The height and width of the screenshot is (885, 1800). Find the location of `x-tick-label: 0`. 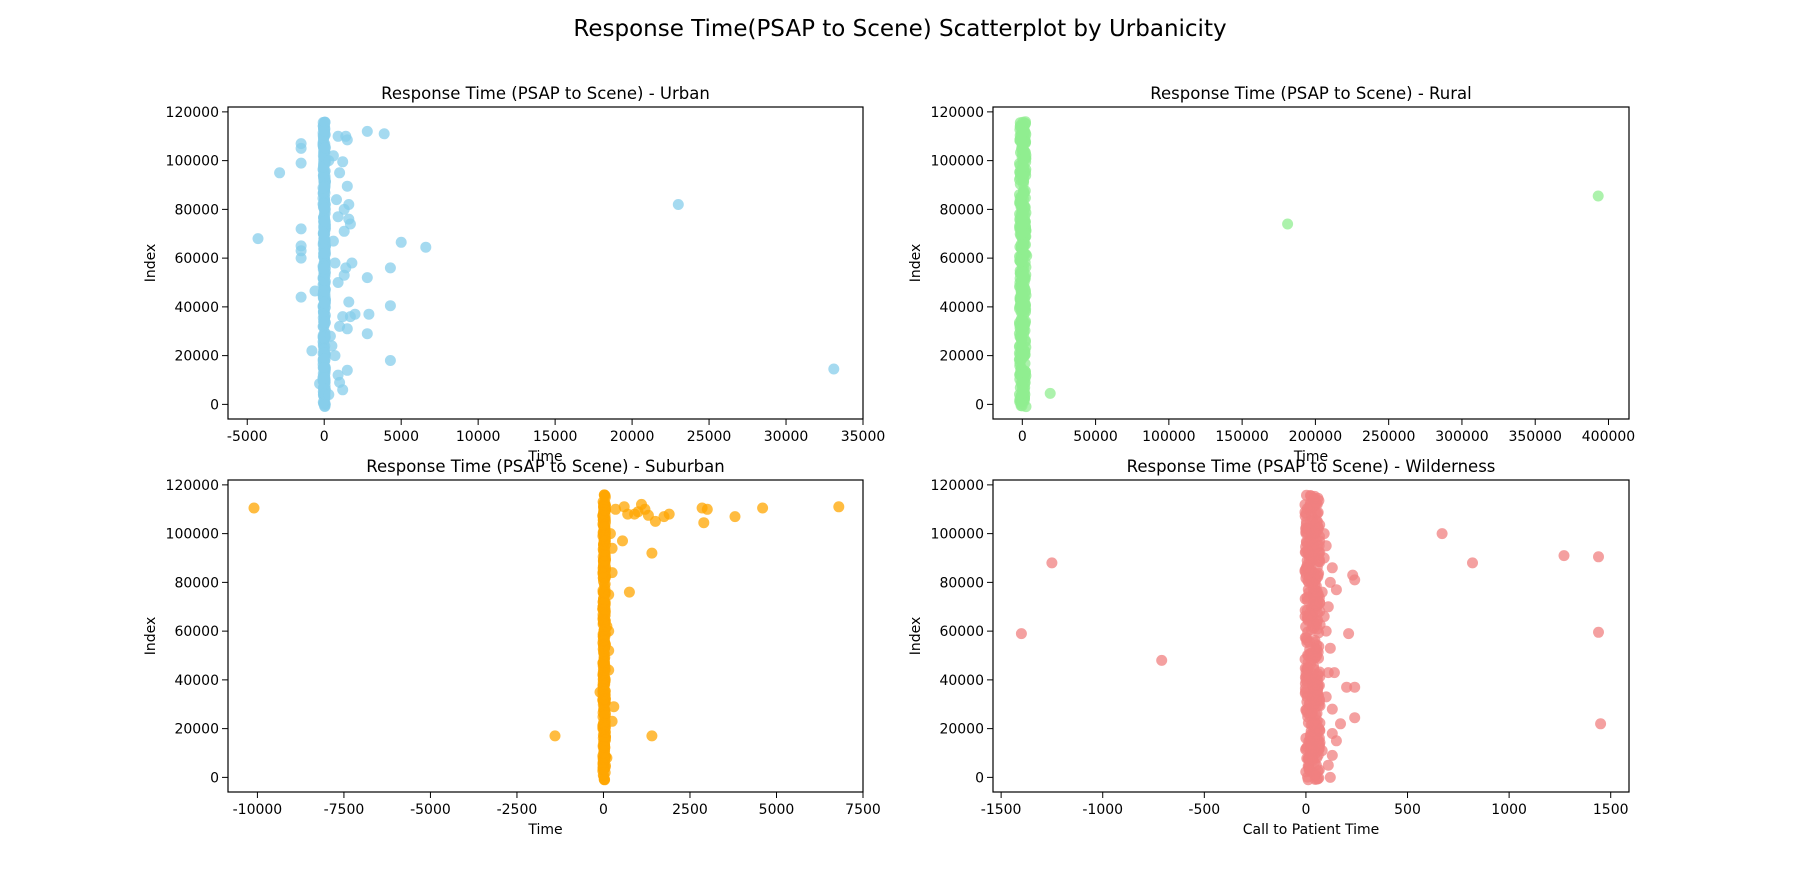

x-tick-label: 0 is located at coordinates (1305, 810).